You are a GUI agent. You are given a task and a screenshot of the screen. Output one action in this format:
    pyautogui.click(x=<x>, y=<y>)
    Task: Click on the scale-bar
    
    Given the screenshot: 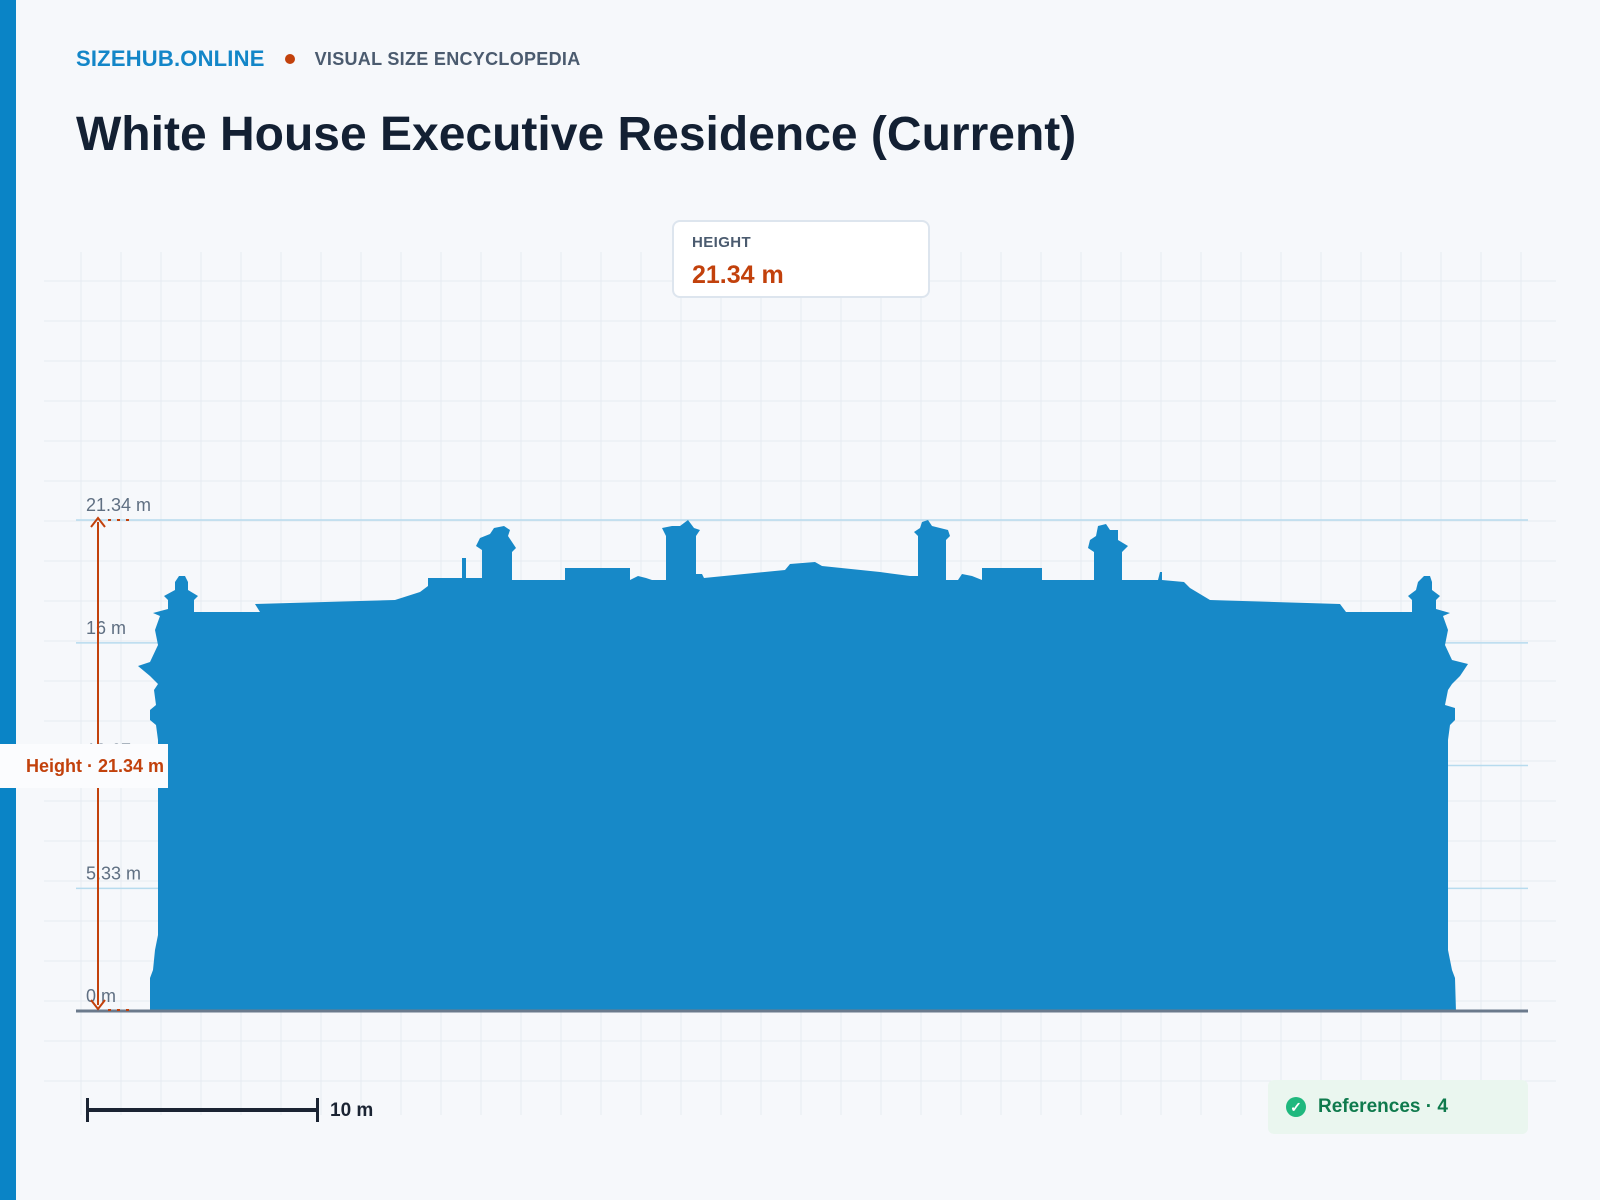 What is the action you would take?
    pyautogui.click(x=203, y=1110)
    